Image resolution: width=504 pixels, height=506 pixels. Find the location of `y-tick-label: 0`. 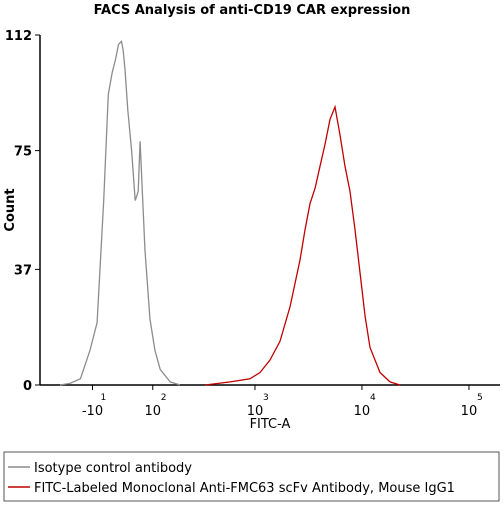

y-tick-label: 0 is located at coordinates (27, 386).